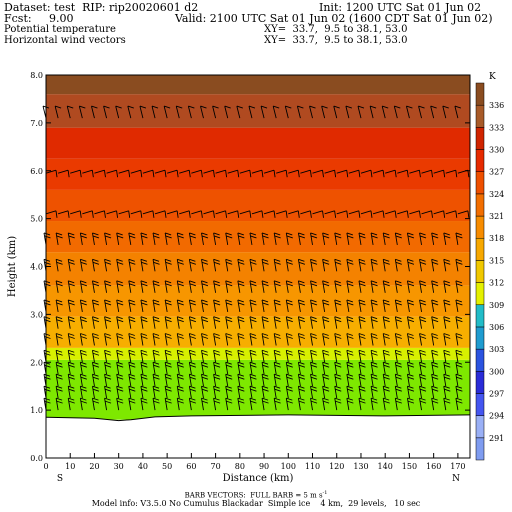 This screenshot has height=512, width=512. I want to click on header-dataset: Dataset: test RIP: rip20020601 d2, so click(101, 7).